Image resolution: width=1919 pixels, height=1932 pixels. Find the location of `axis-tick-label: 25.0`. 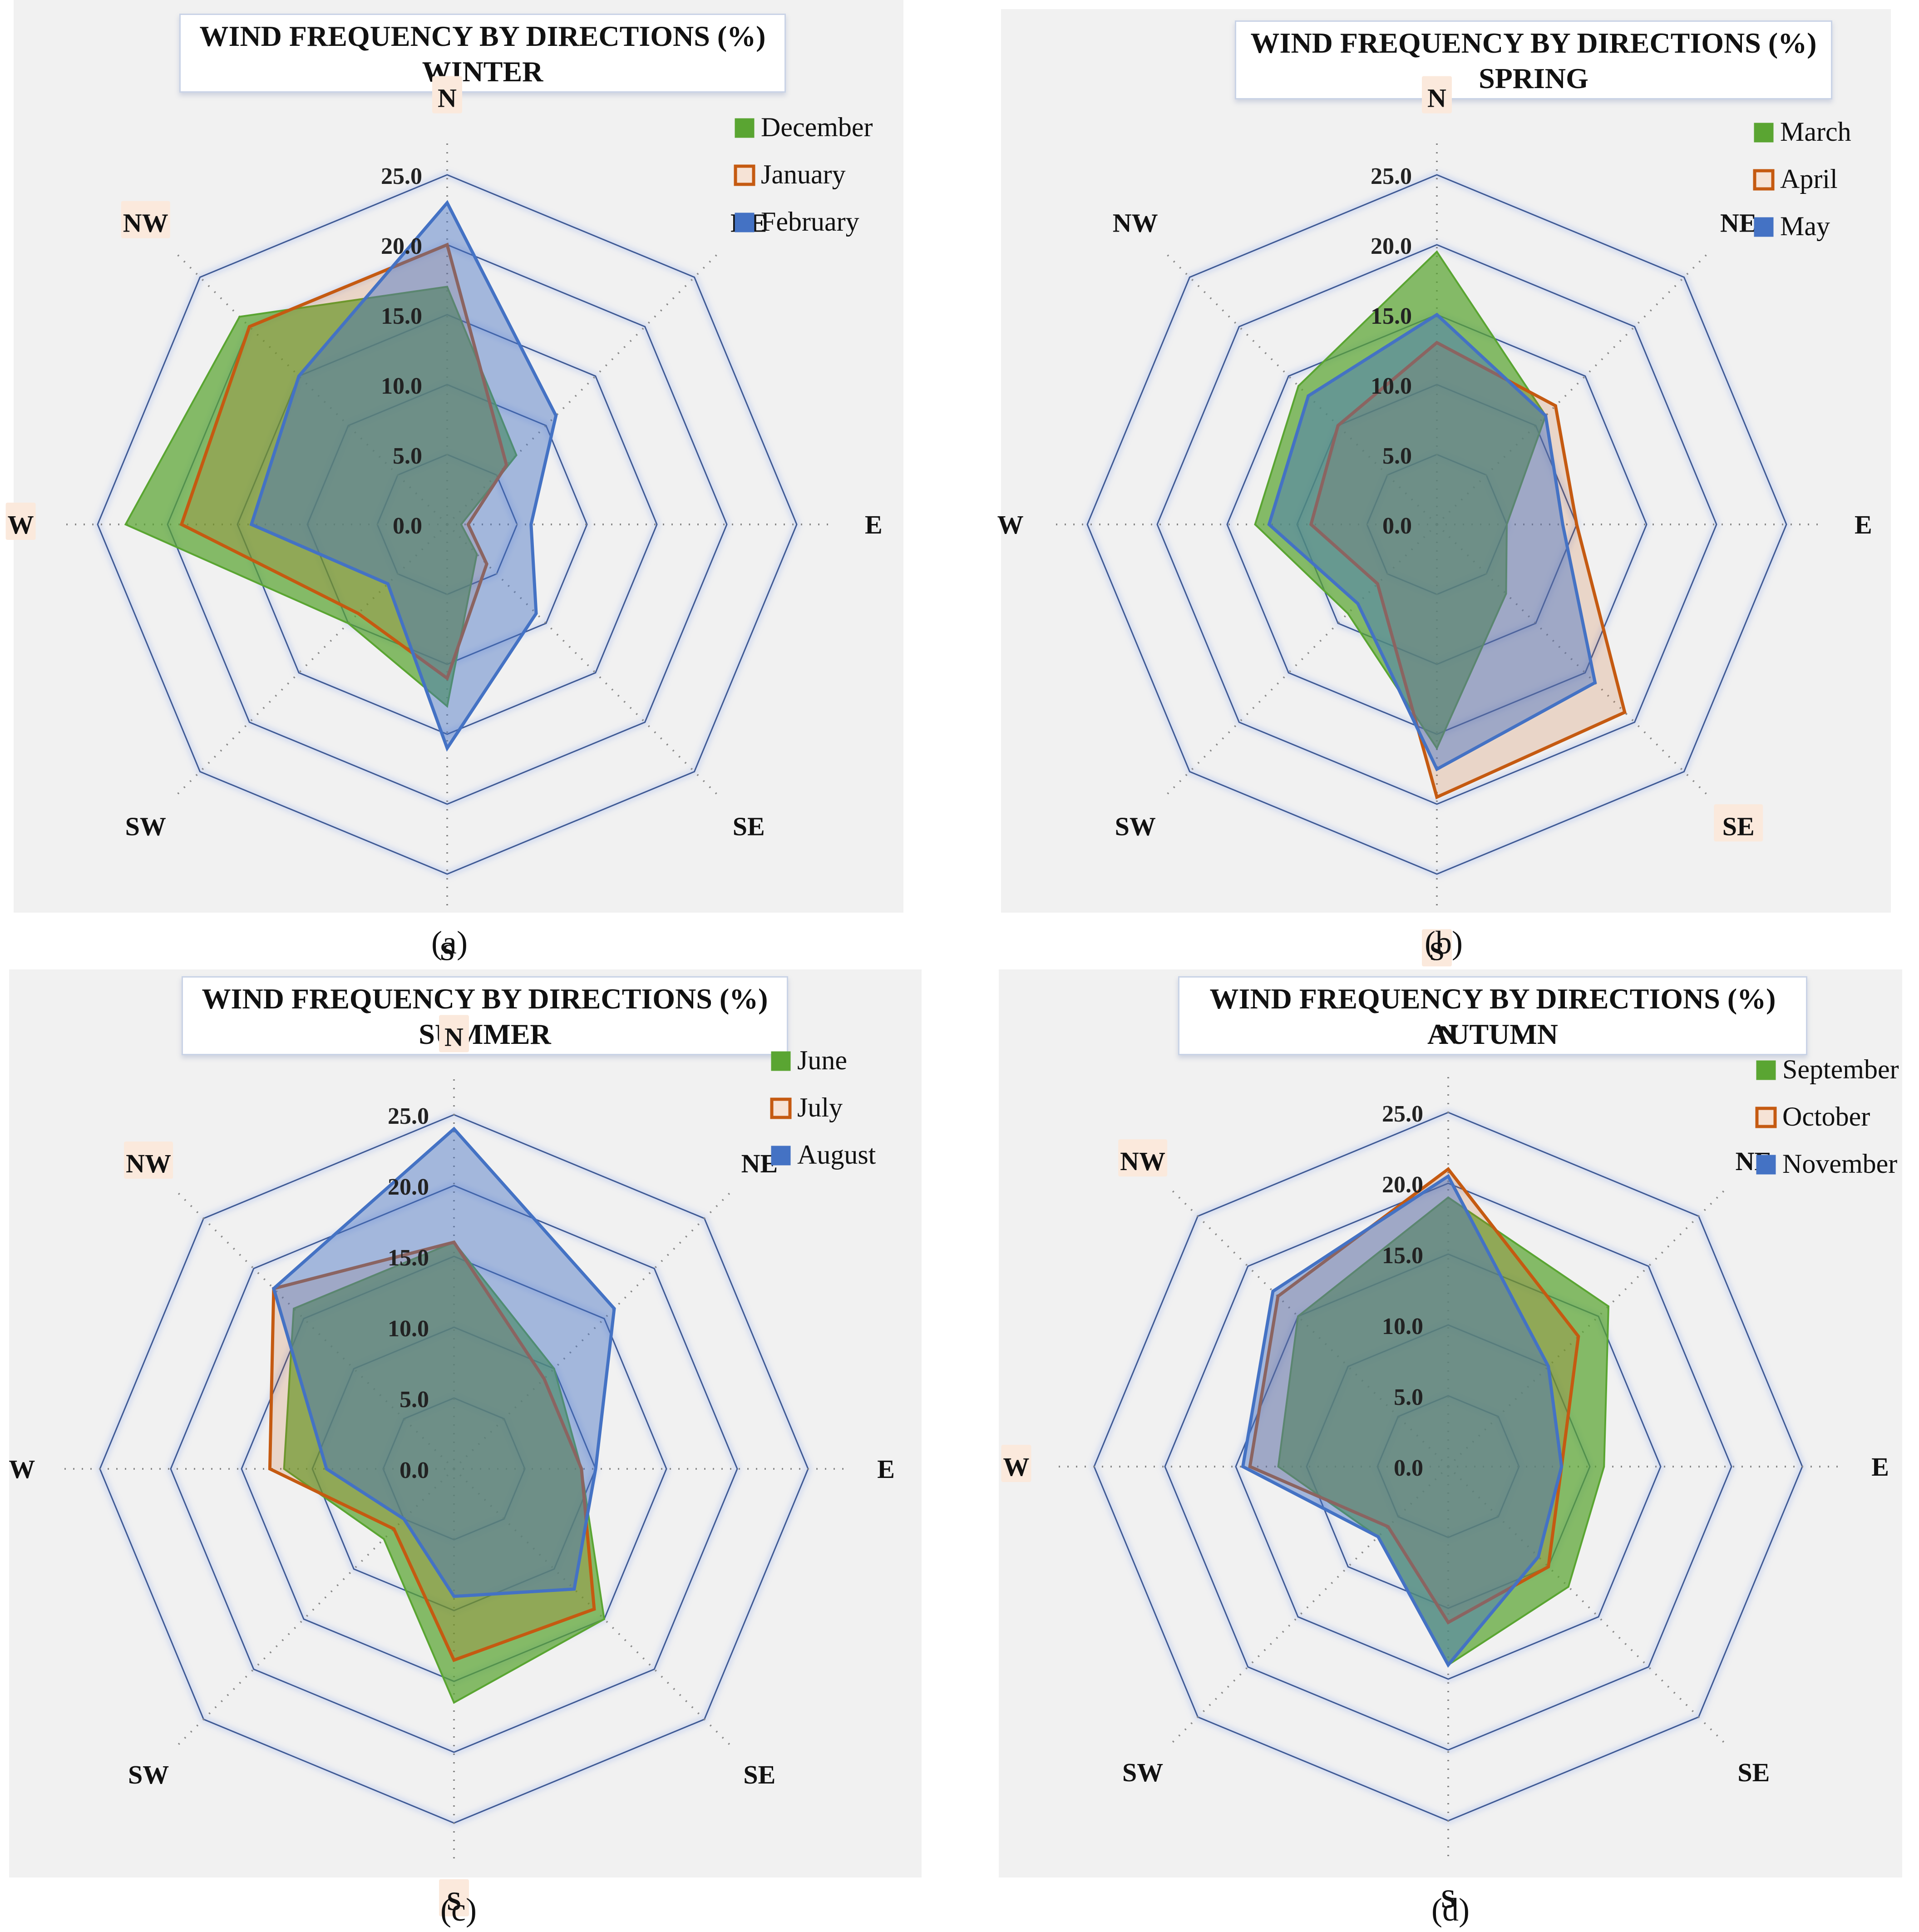

axis-tick-label: 25.0 is located at coordinates (1391, 176).